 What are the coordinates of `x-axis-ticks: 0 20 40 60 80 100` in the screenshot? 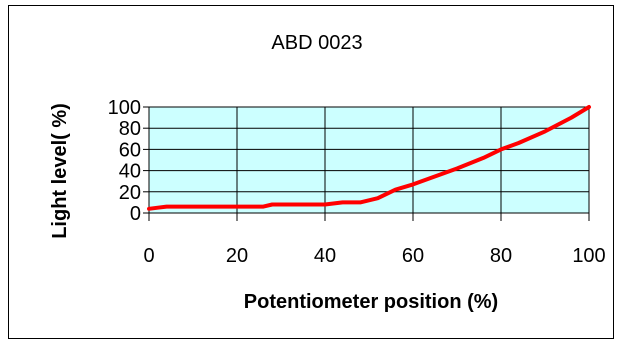 It's located at (374, 239).